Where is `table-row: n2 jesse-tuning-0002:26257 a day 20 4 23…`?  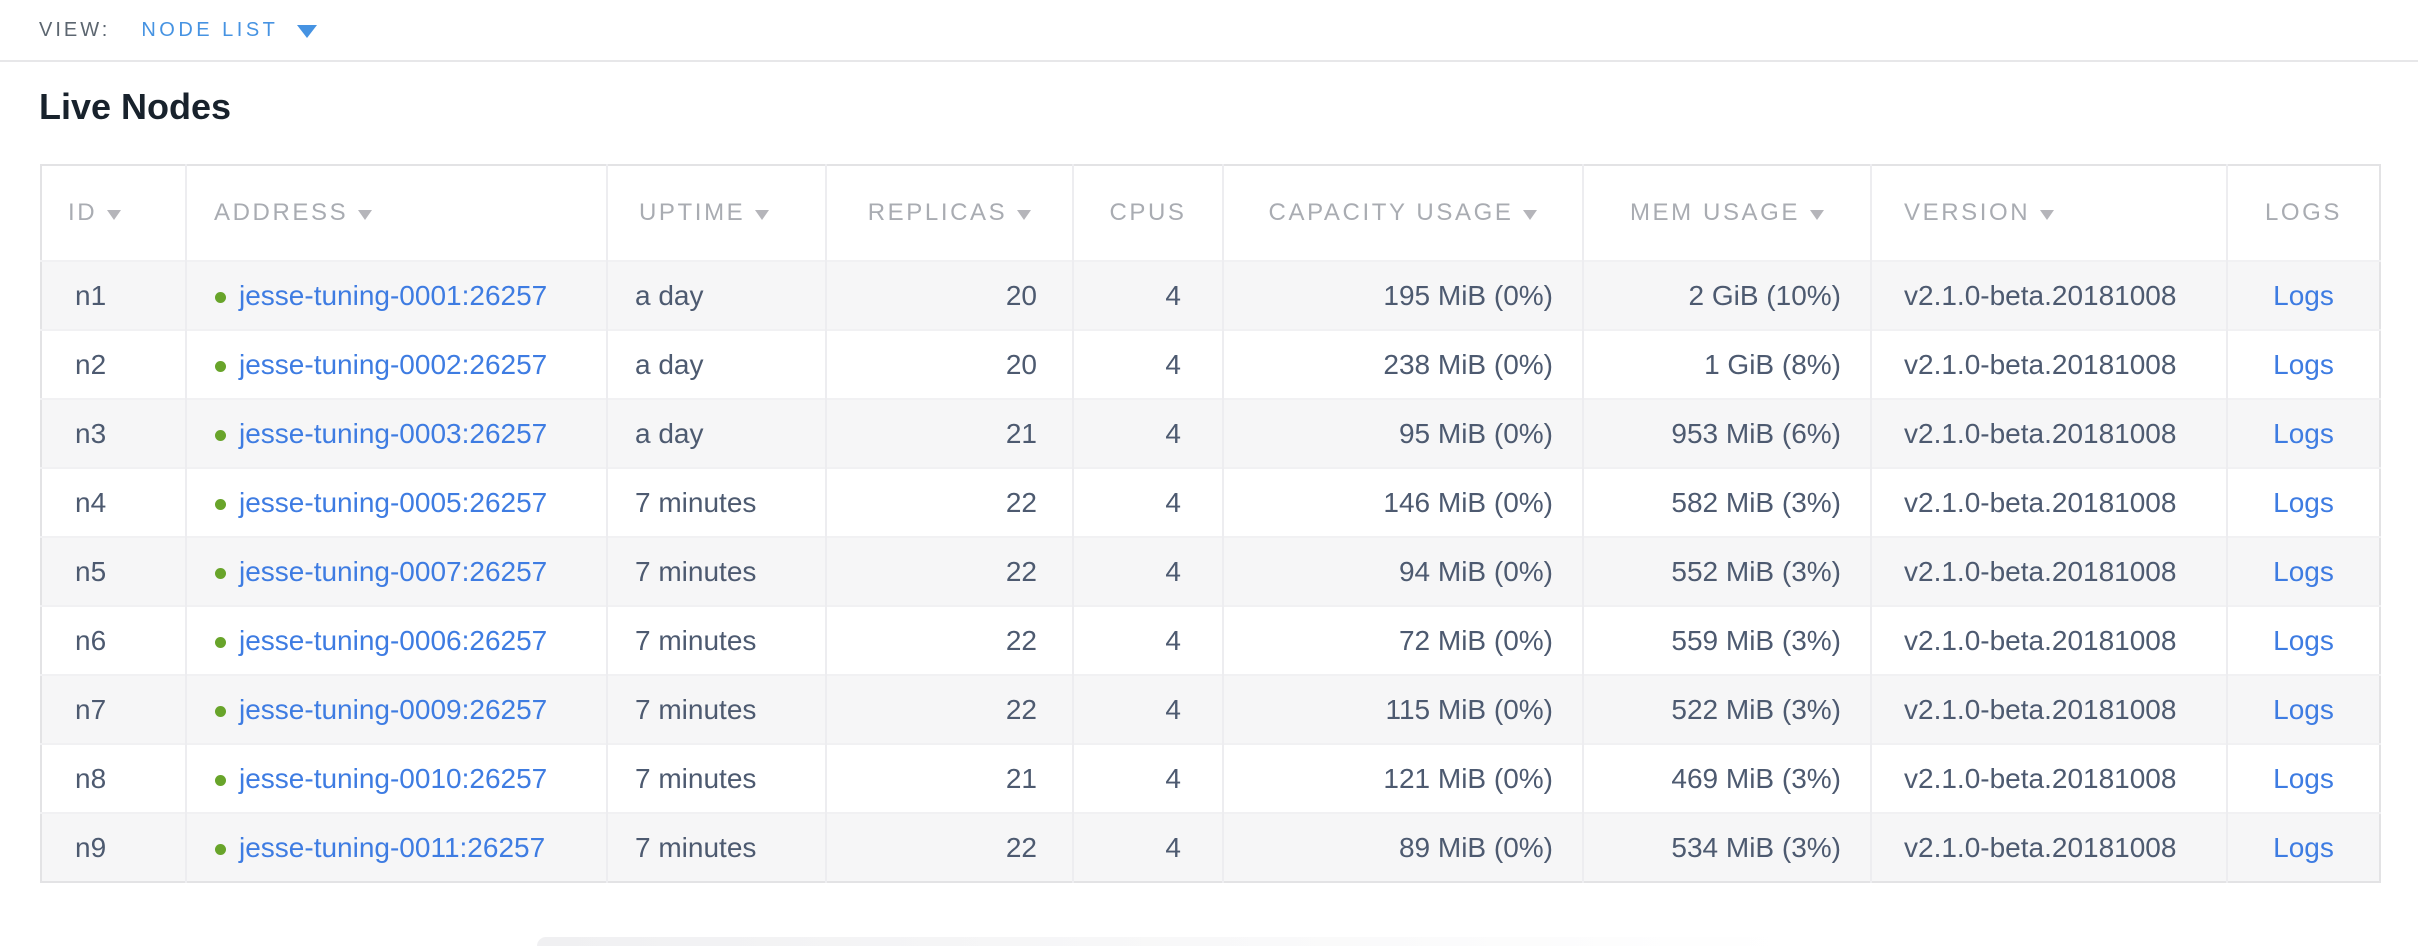 table-row: n2 jesse-tuning-0002:26257 a day 20 4 23… is located at coordinates (1210, 364).